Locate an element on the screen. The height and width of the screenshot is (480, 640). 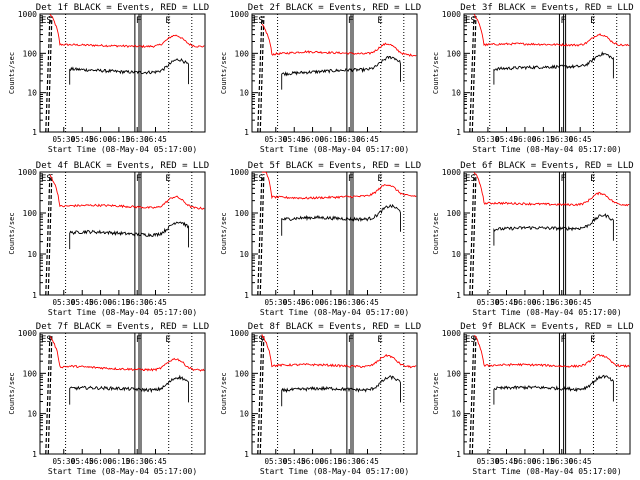
panel-title: Det 2f BLACK = Events, RED = LLD is located at coordinates (334, 8).